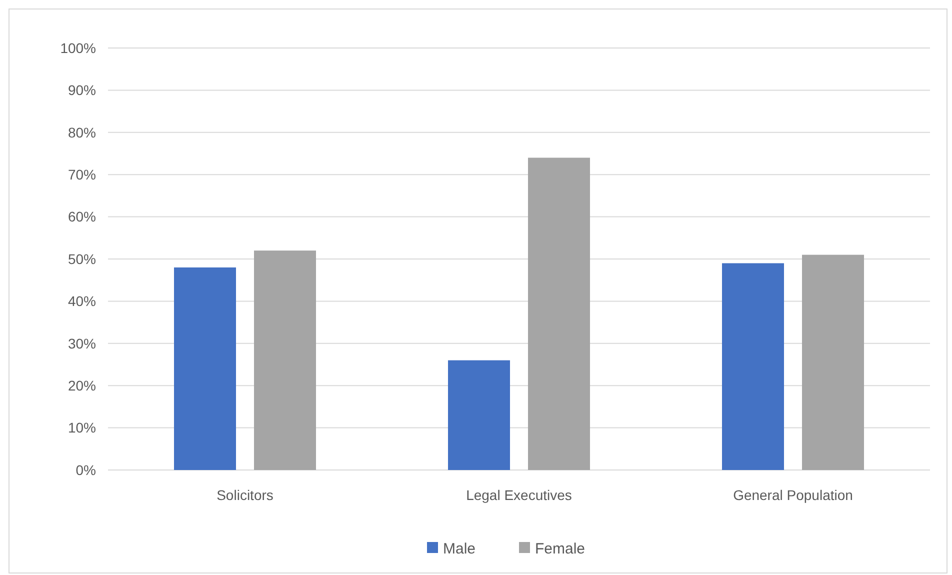 The image size is (952, 575). I want to click on y-tick-label: 70%, so click(82, 174).